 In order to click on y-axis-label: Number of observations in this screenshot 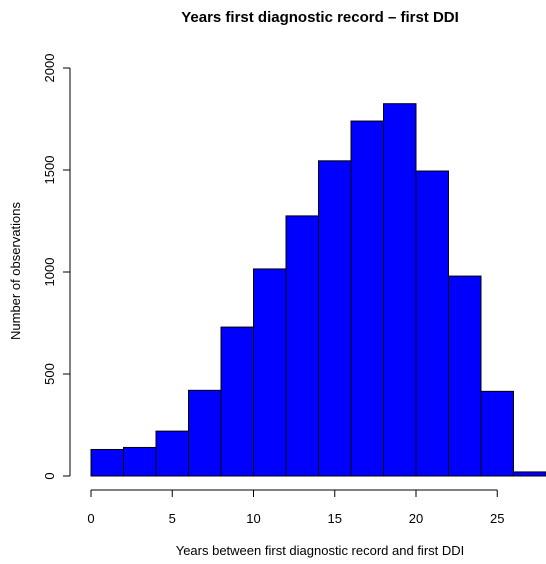, I will do `click(15, 270)`.